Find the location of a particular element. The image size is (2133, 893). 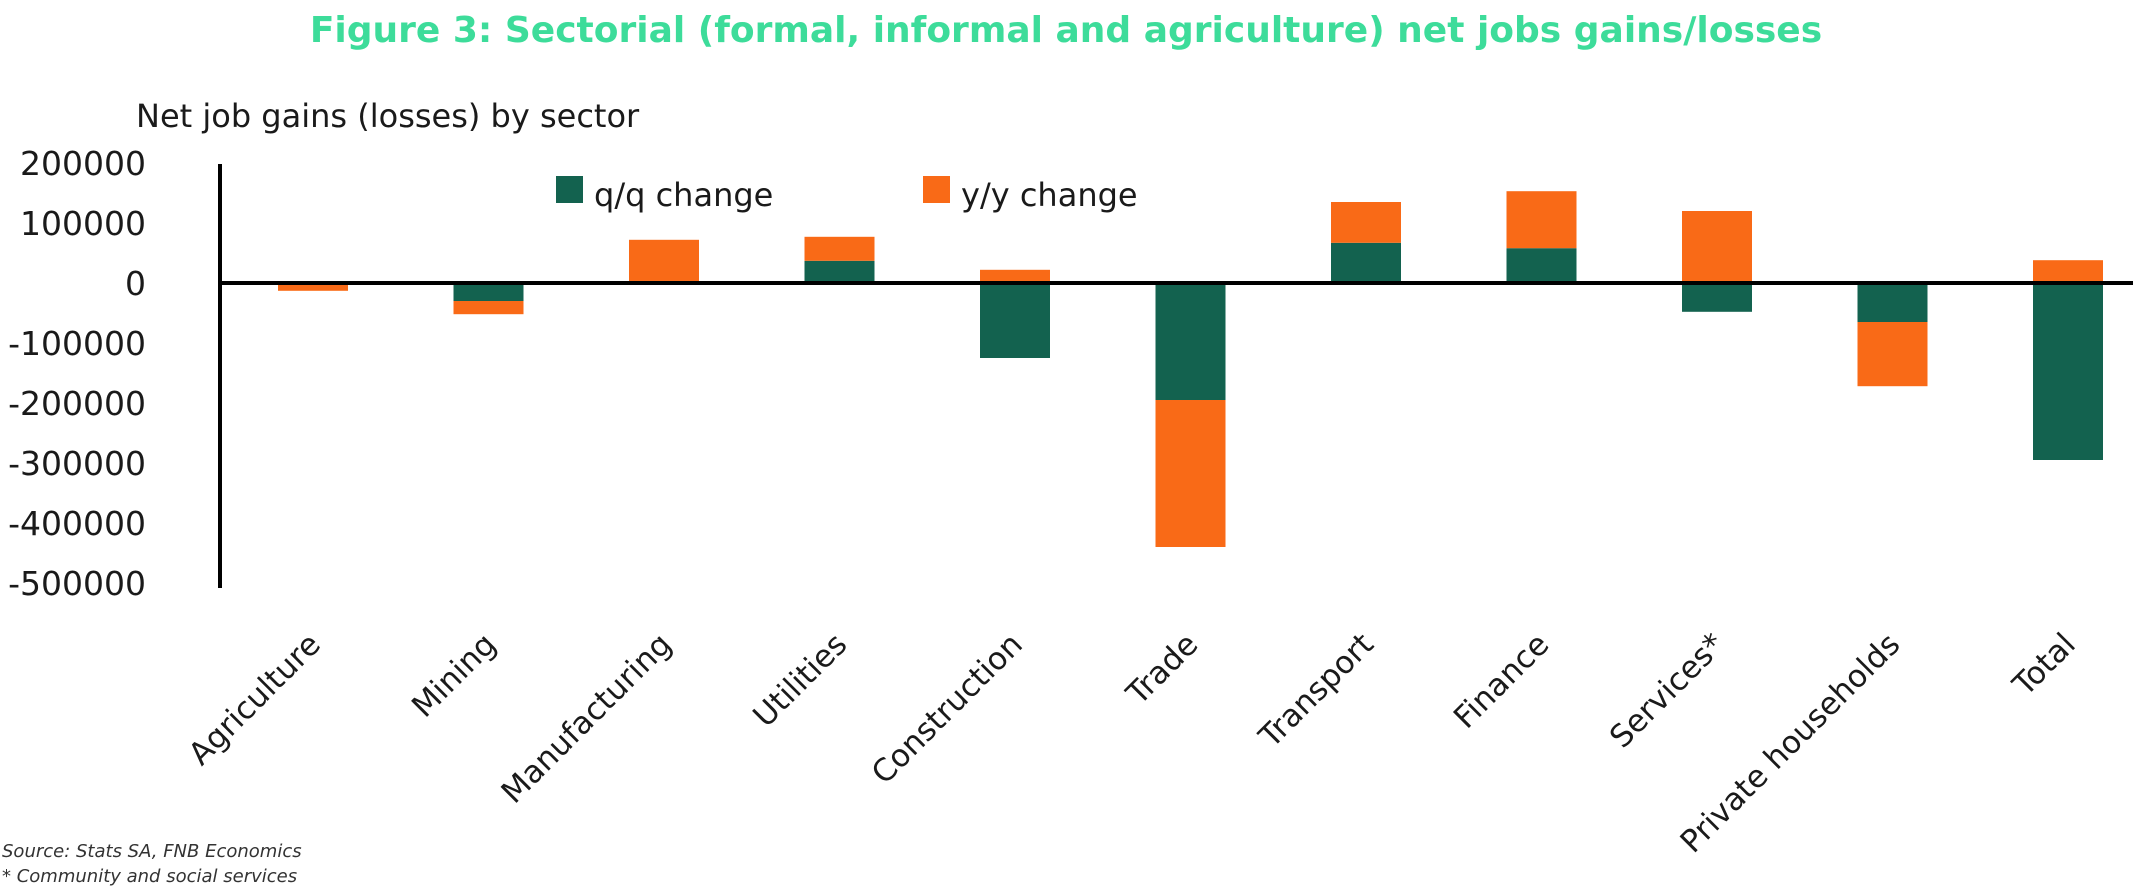

legend: q/q change y/y change is located at coordinates (847, 195).